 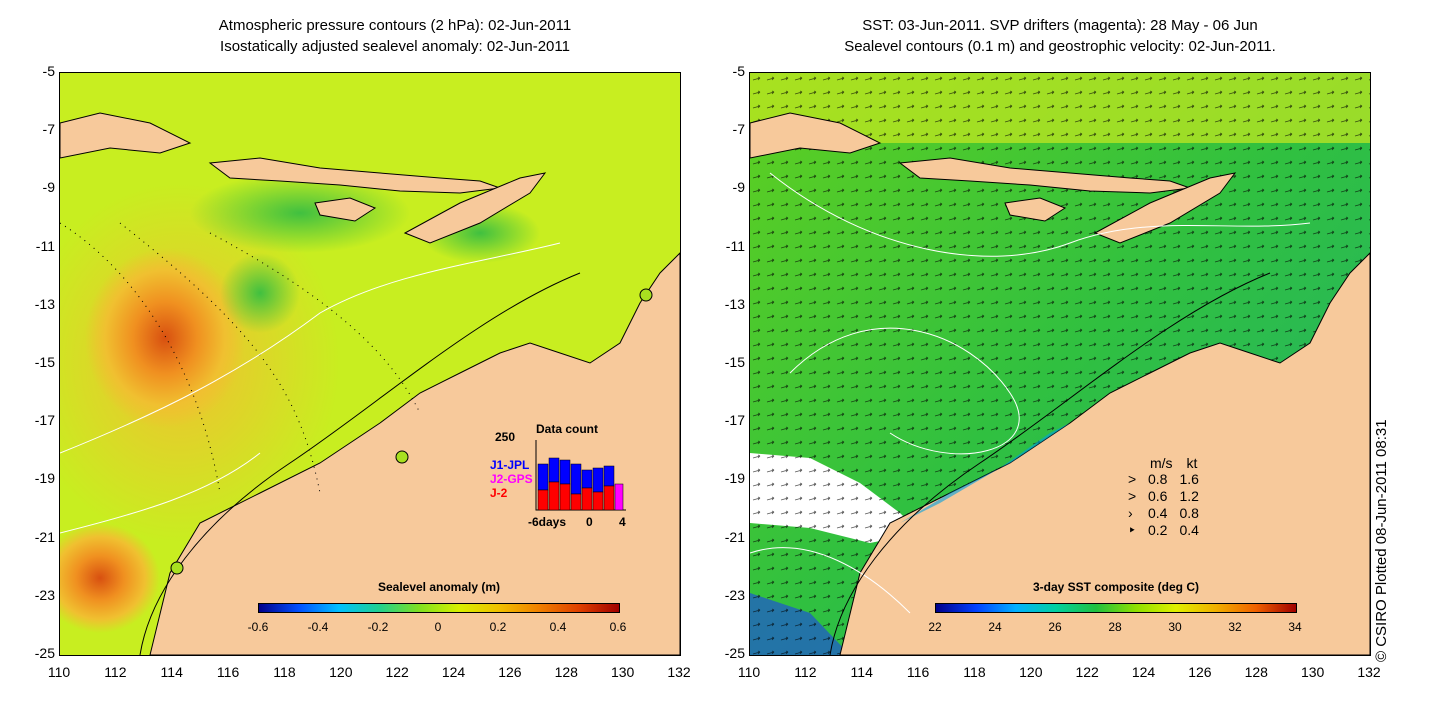 I want to click on colorbar-tick-label: 32, so click(x=1235, y=627).